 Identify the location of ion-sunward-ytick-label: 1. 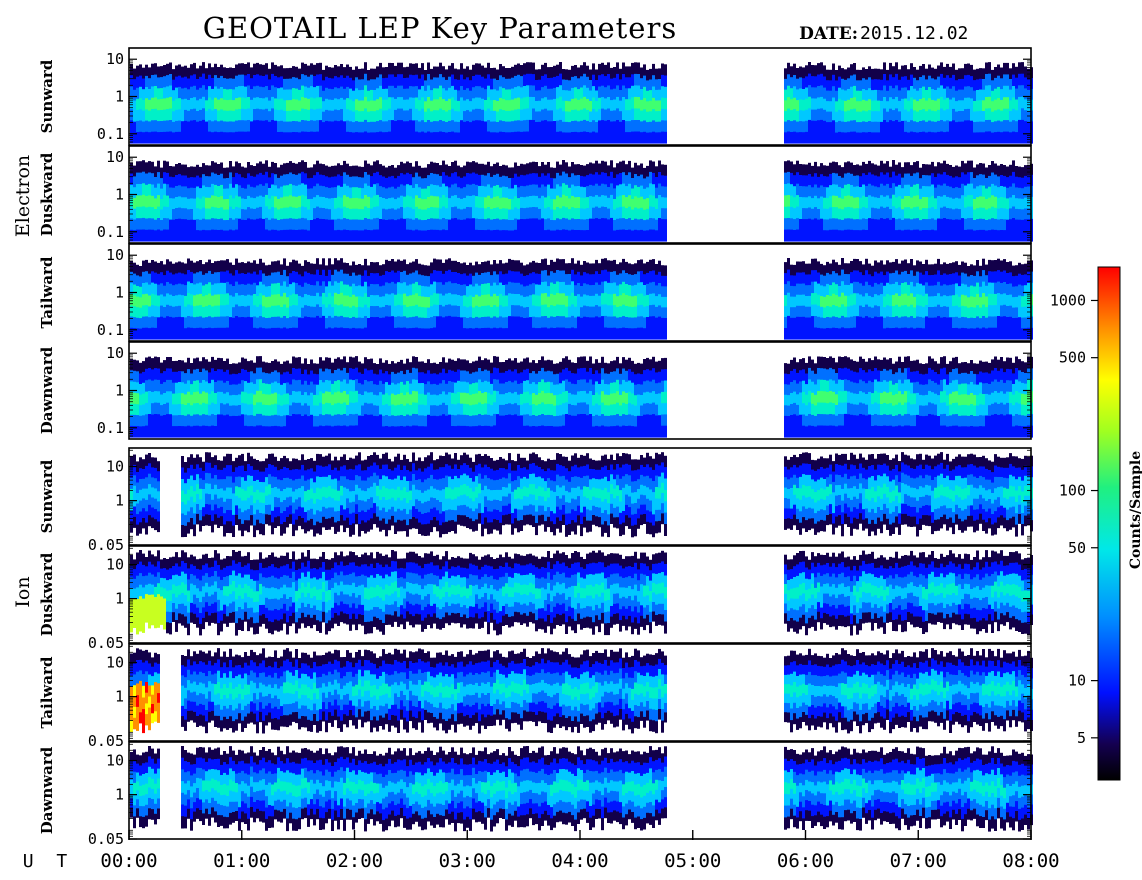
(119, 501).